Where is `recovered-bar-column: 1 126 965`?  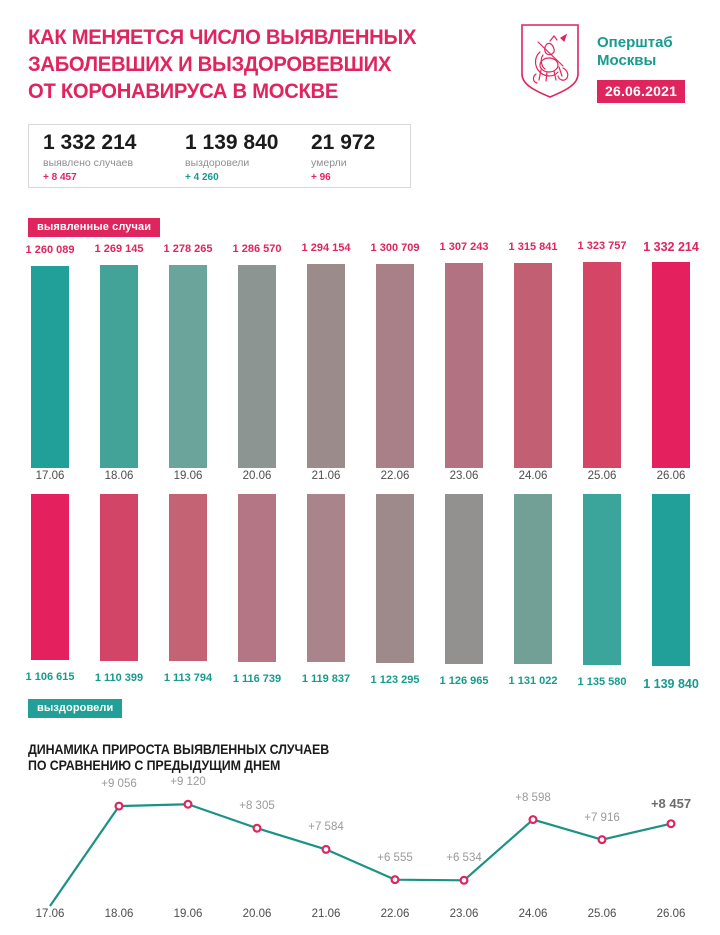
recovered-bar-column: 1 126 965 is located at coordinates (464, 592).